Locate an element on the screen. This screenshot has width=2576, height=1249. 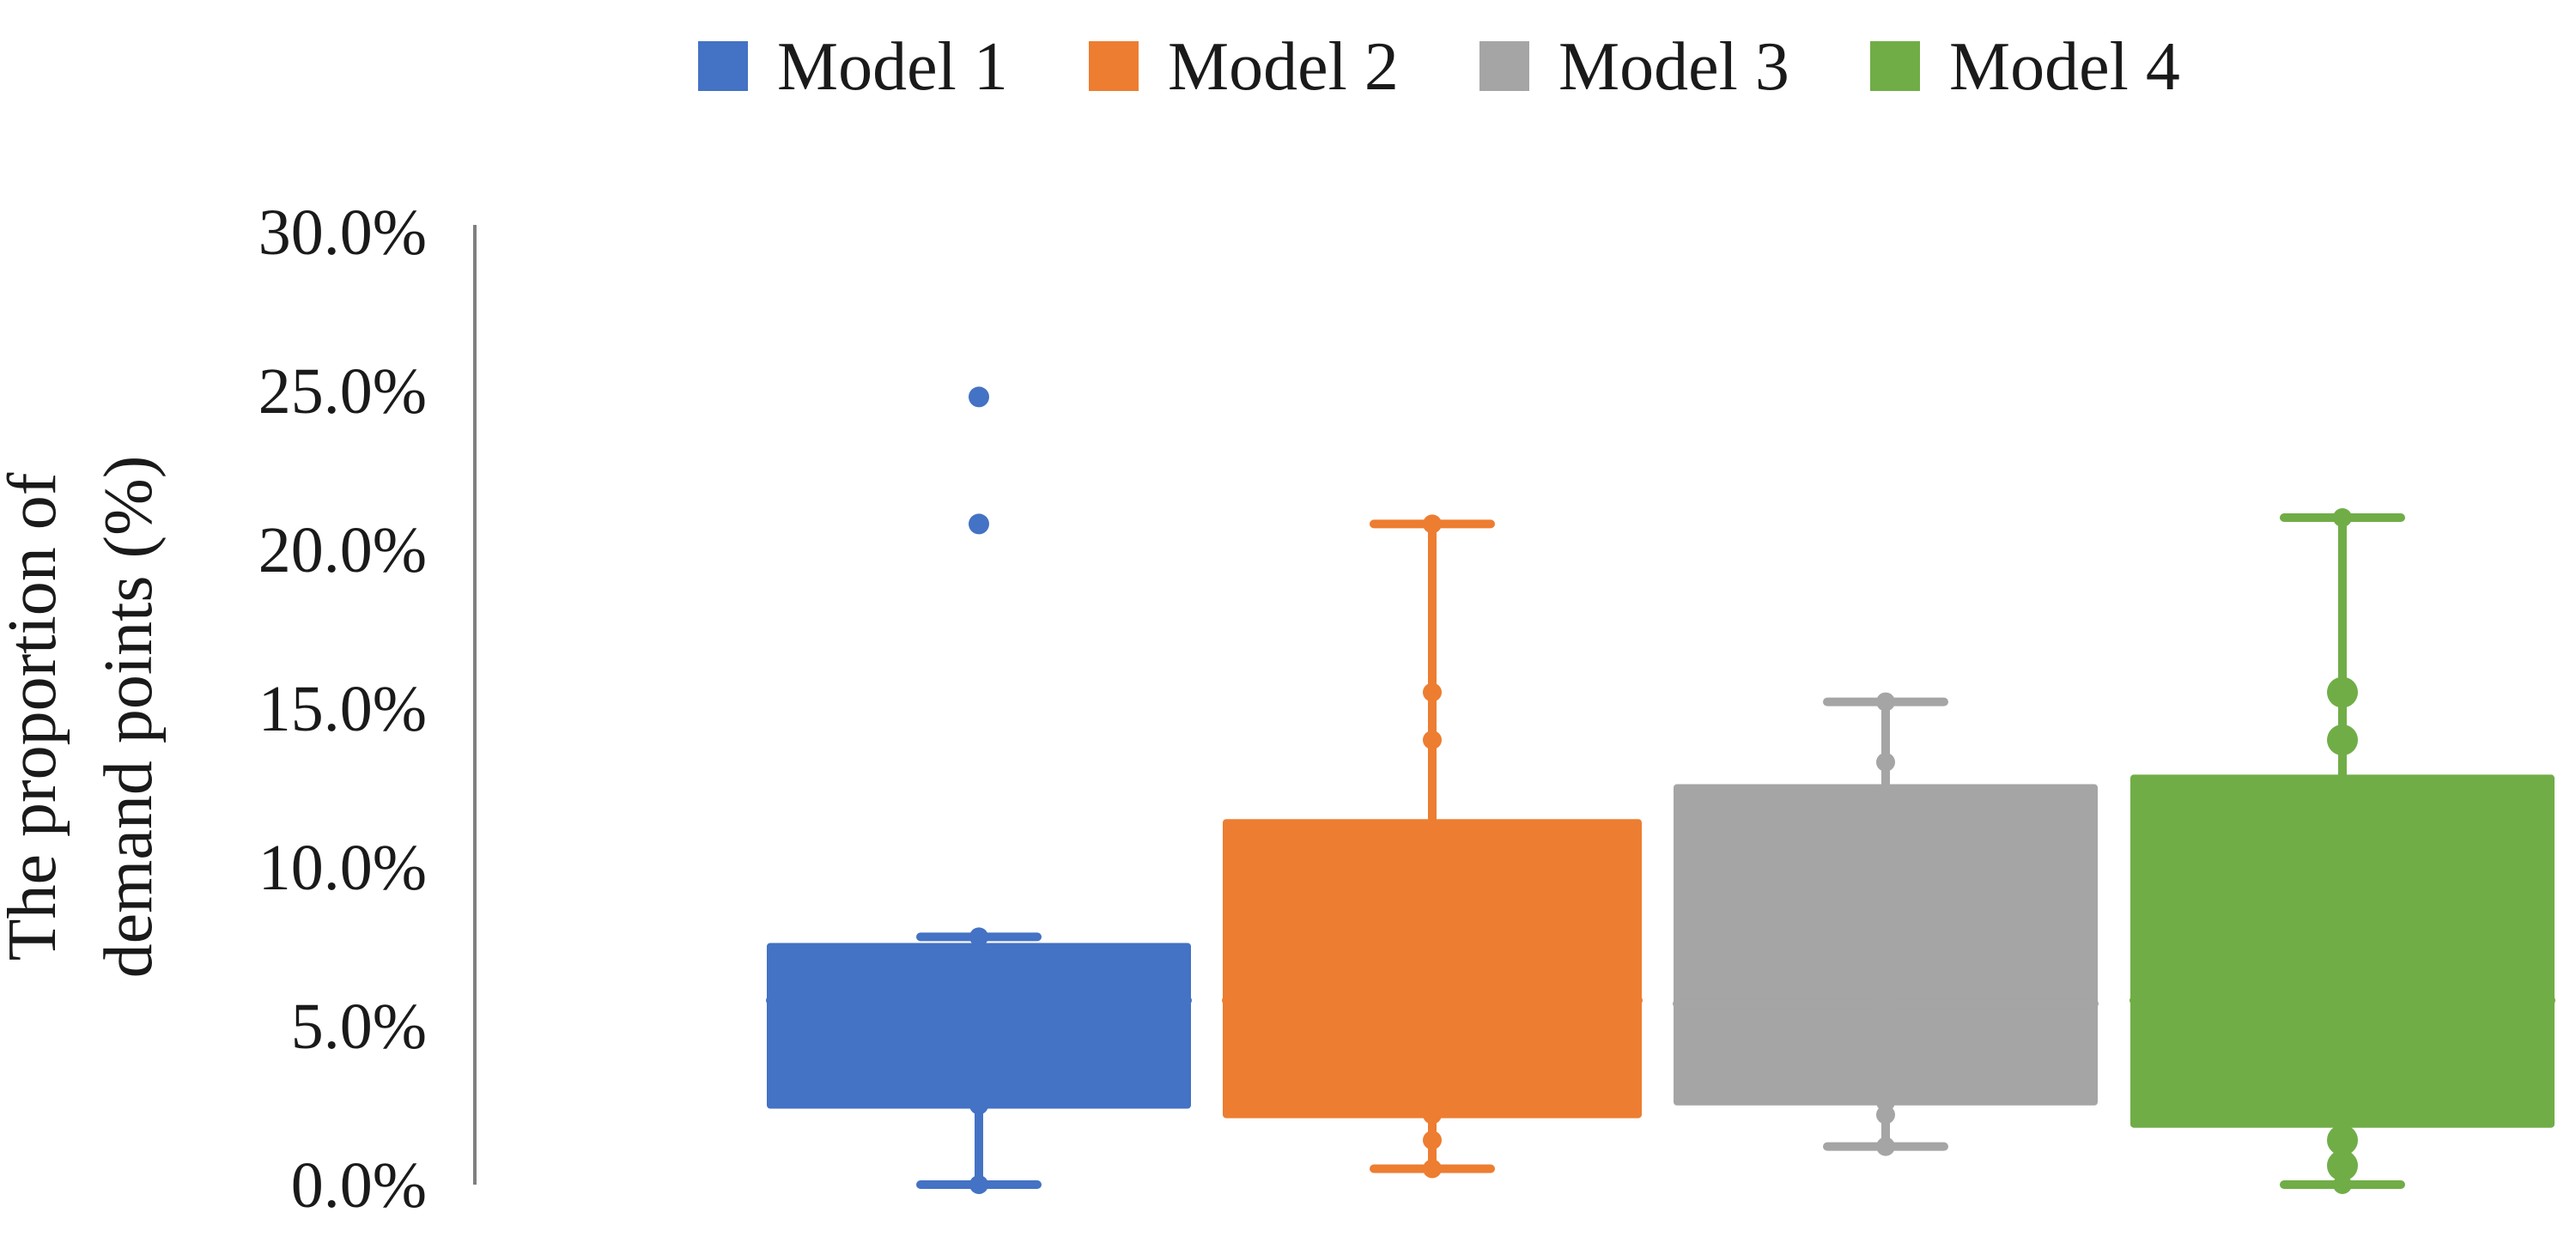
y-tick-label: 10.0% is located at coordinates (343, 868).